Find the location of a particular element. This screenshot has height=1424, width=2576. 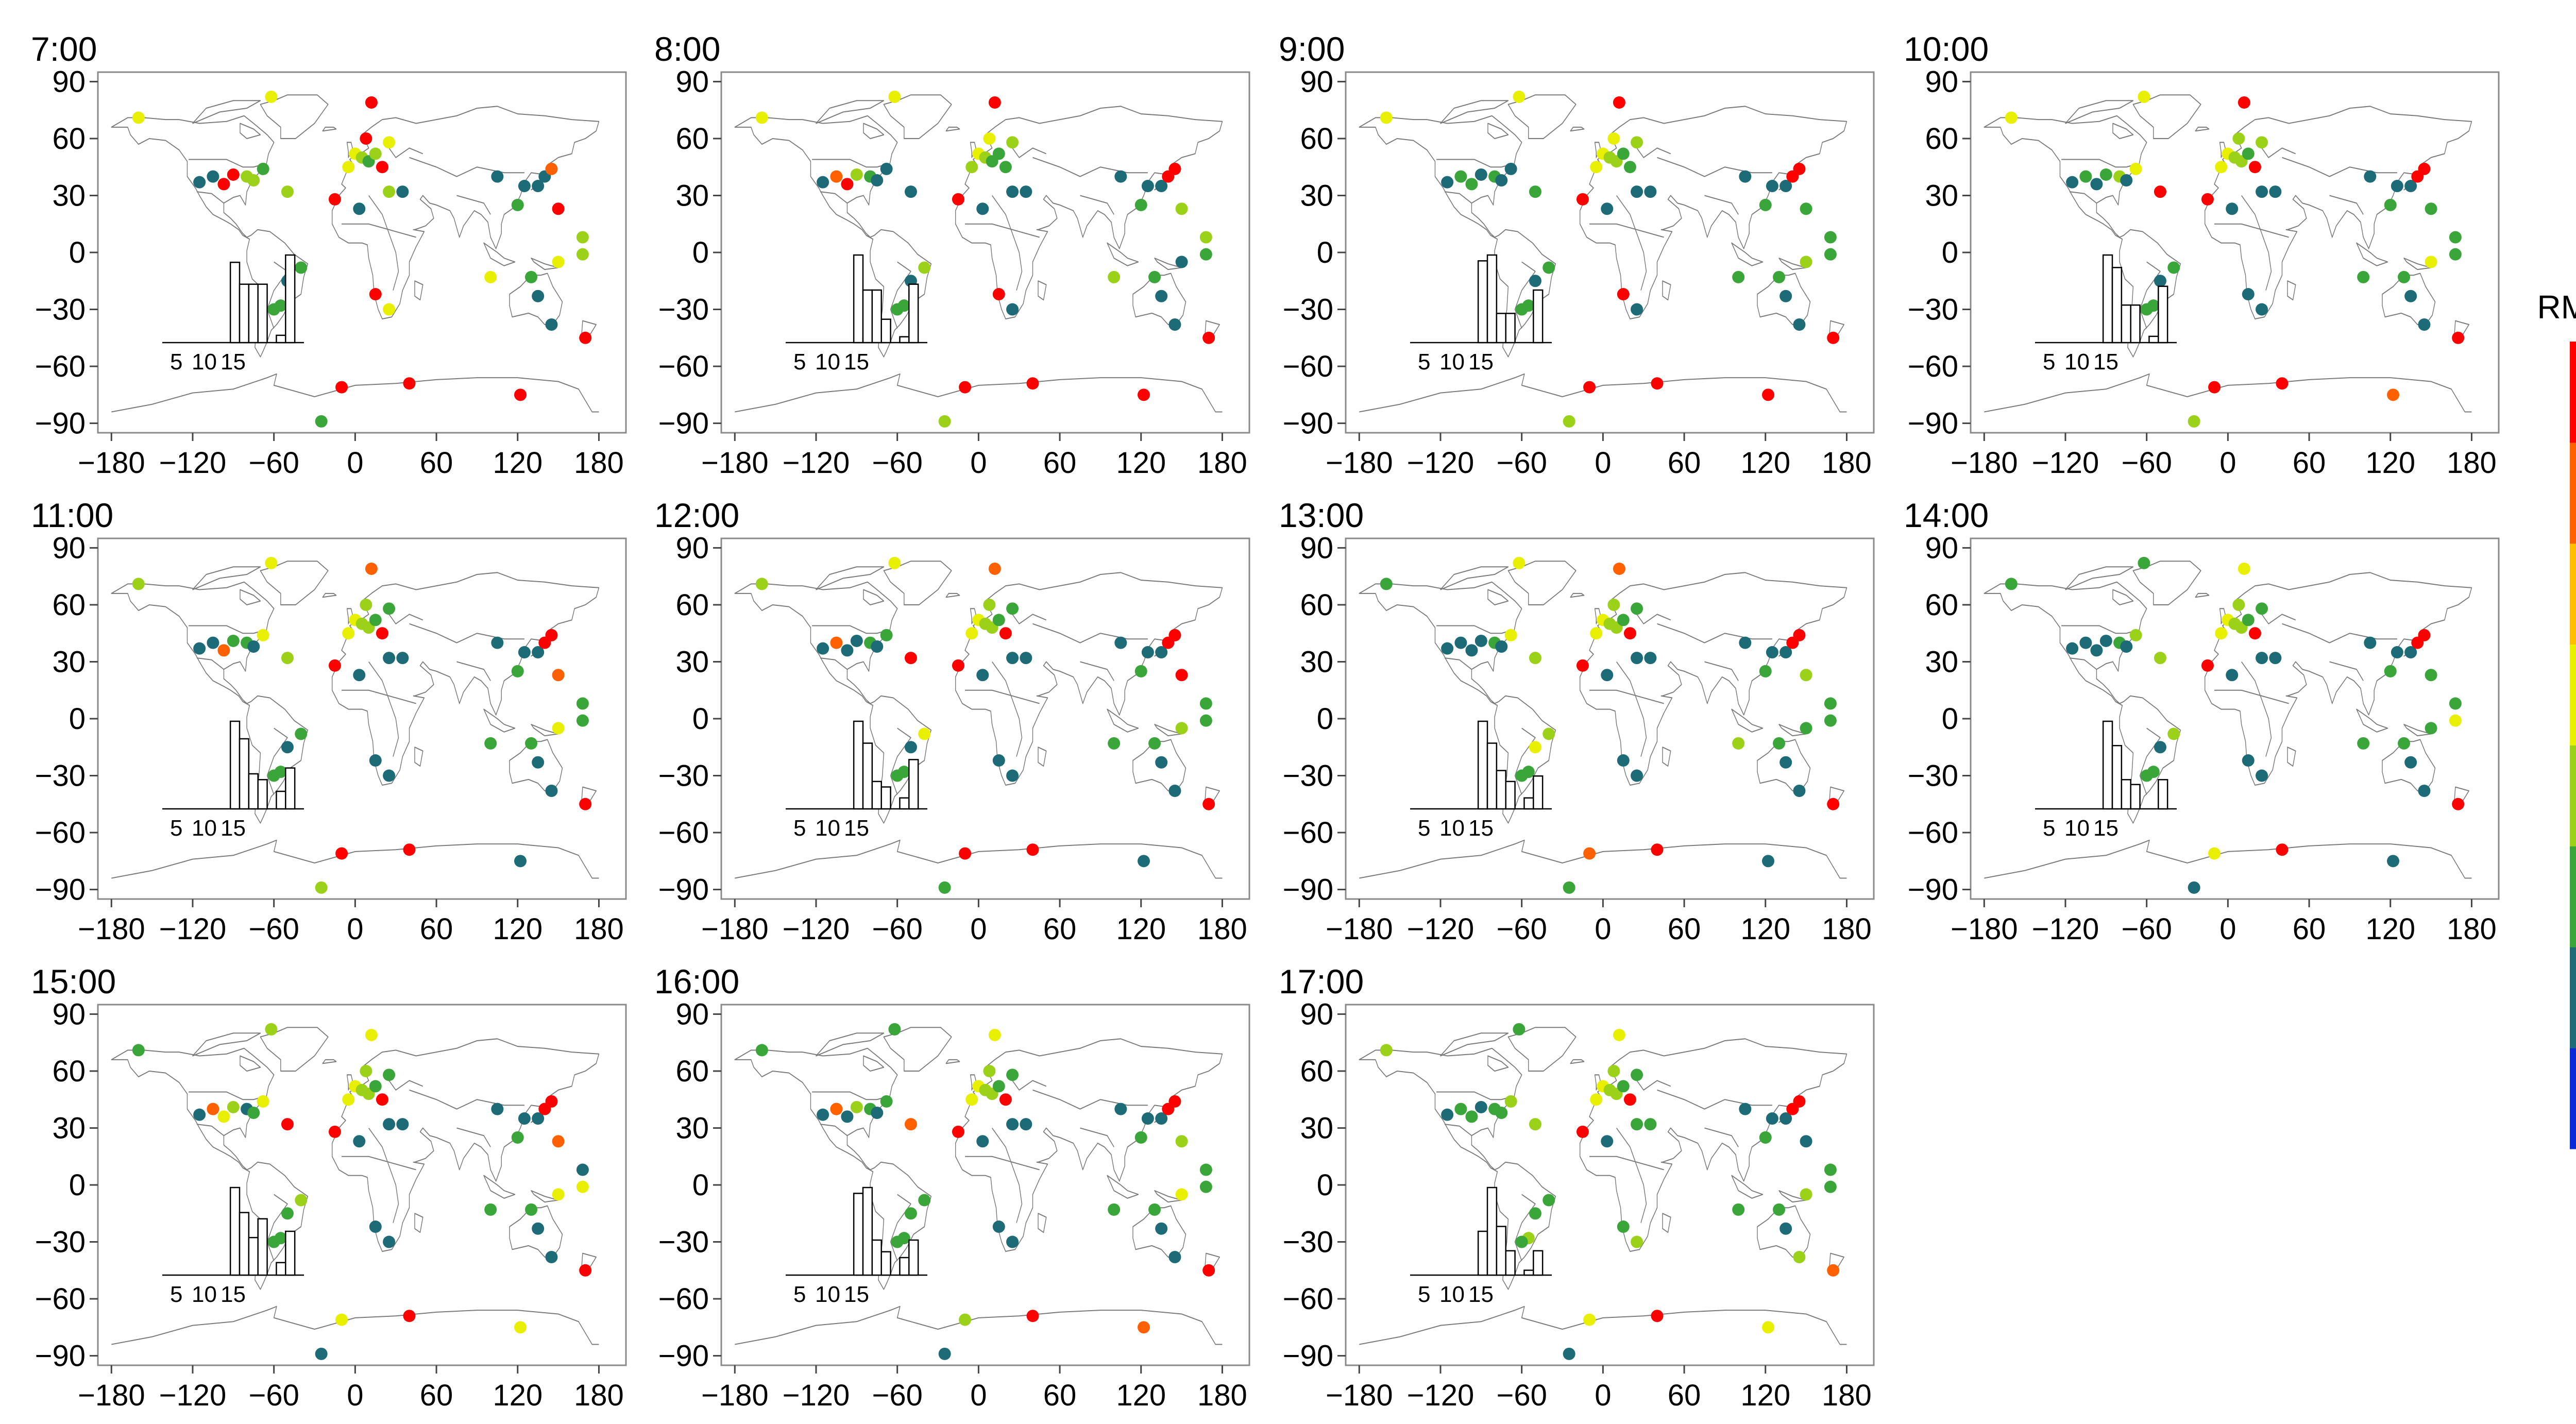

y-tick-label: −90 is located at coordinates (60, 1356).